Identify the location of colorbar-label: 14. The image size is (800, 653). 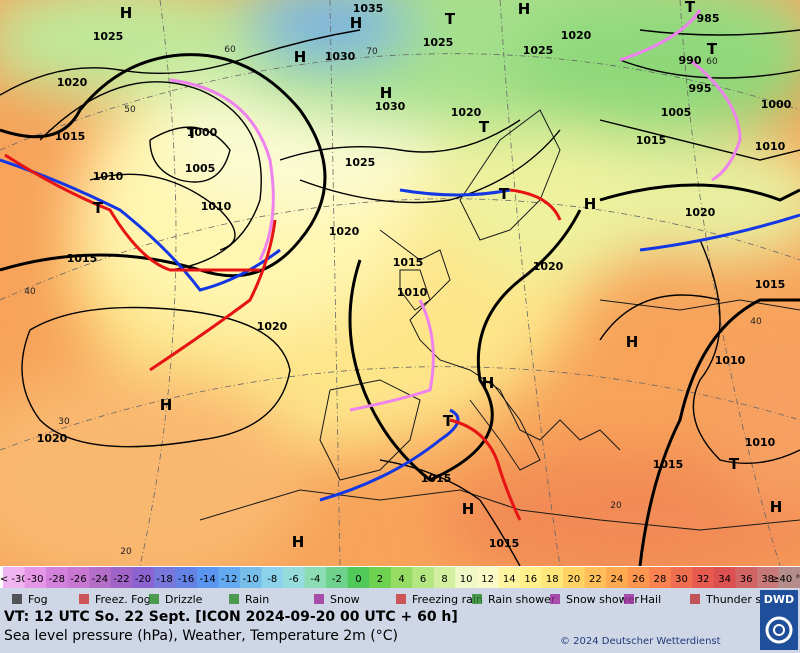
(509, 579).